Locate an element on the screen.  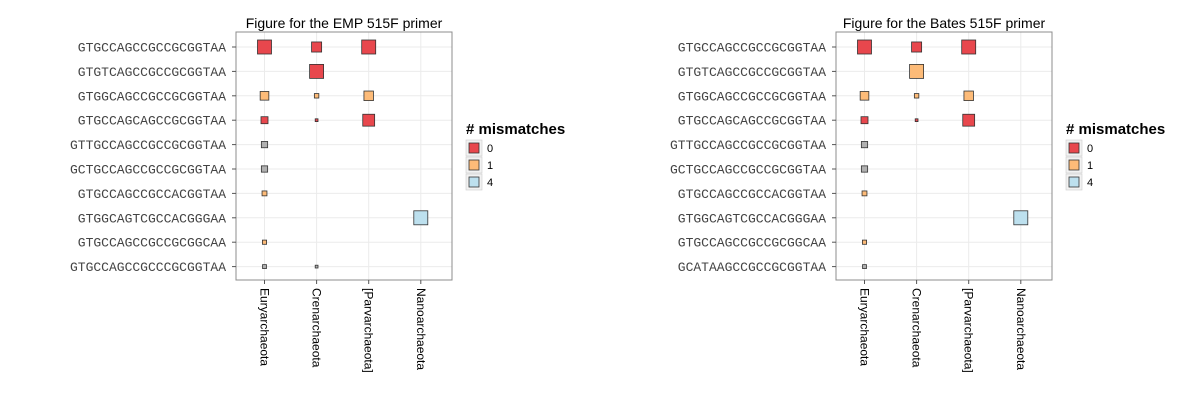
y-tick-label: GTGCCAGCCGCCCGCGGTAA is located at coordinates (148, 267).